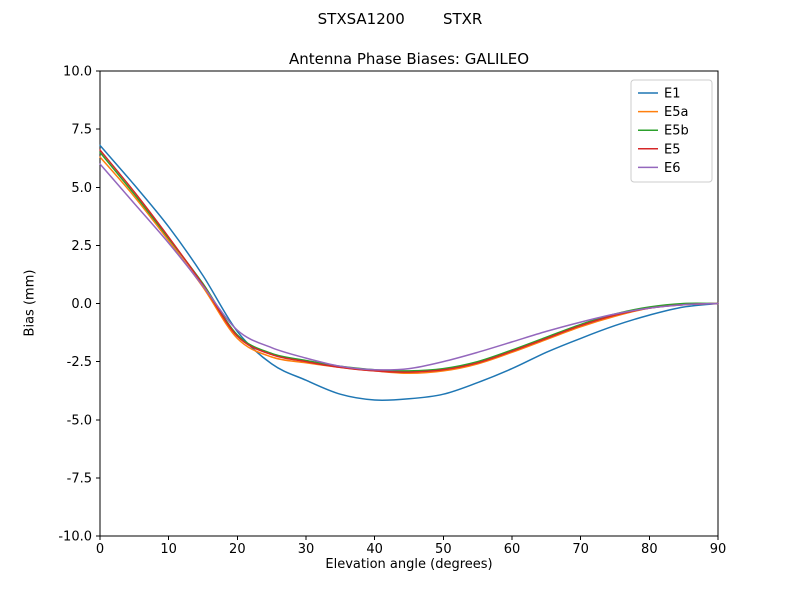  Describe the element at coordinates (79, 420) in the screenshot. I see `y-tick-label: -5.0` at that location.